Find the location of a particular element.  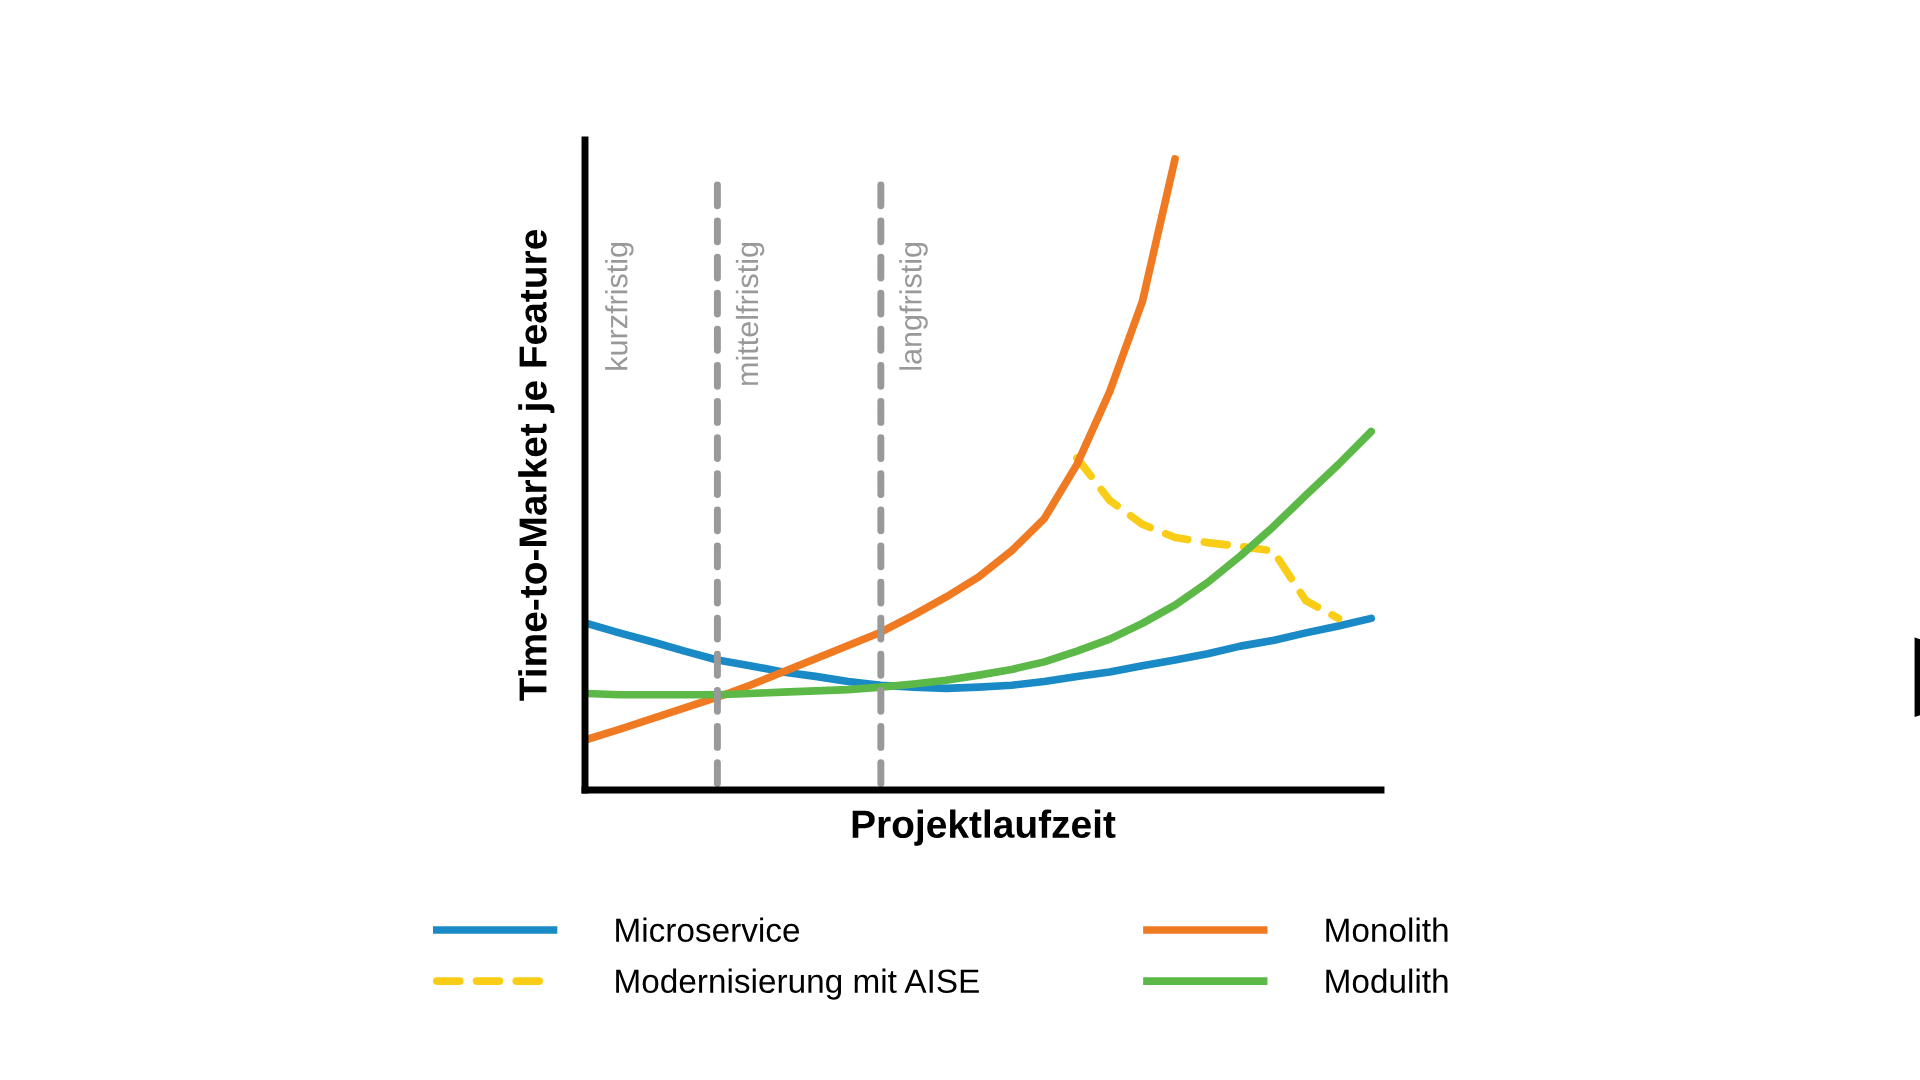

annotation: mittelfristig is located at coordinates (750, 313).